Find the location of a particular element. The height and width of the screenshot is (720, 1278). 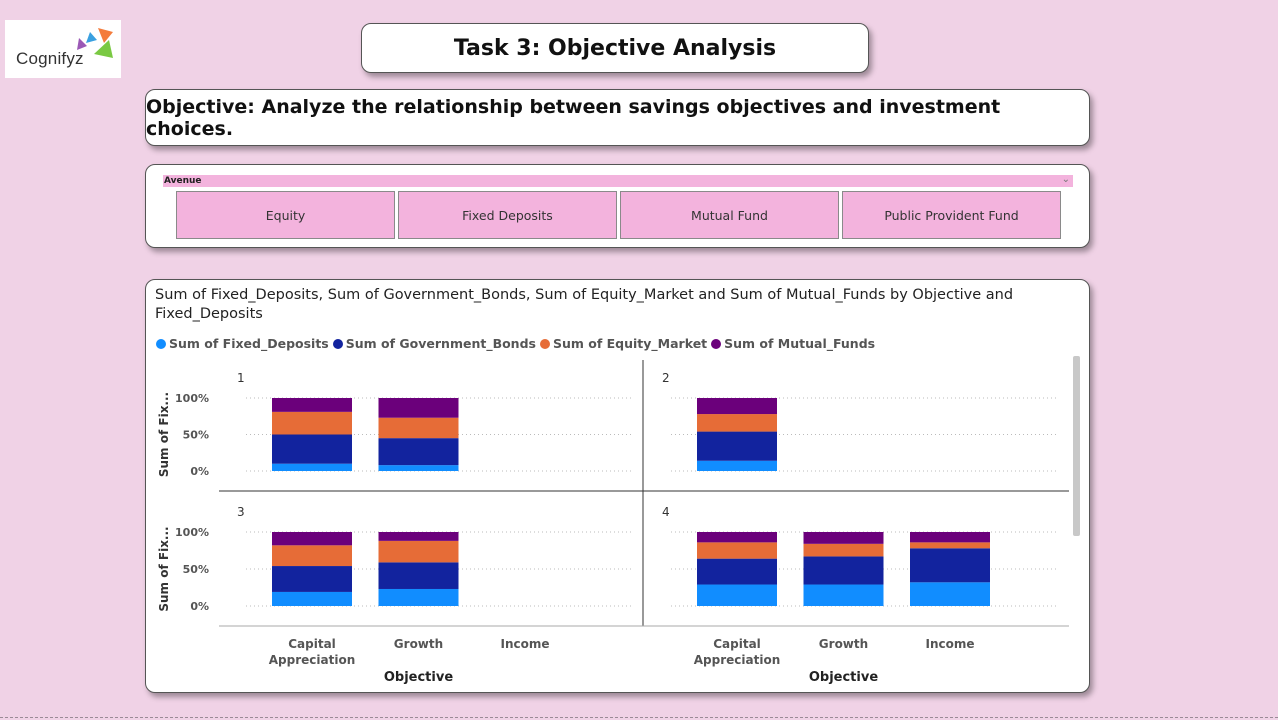

page-bottom-divider is located at coordinates (639, 717).